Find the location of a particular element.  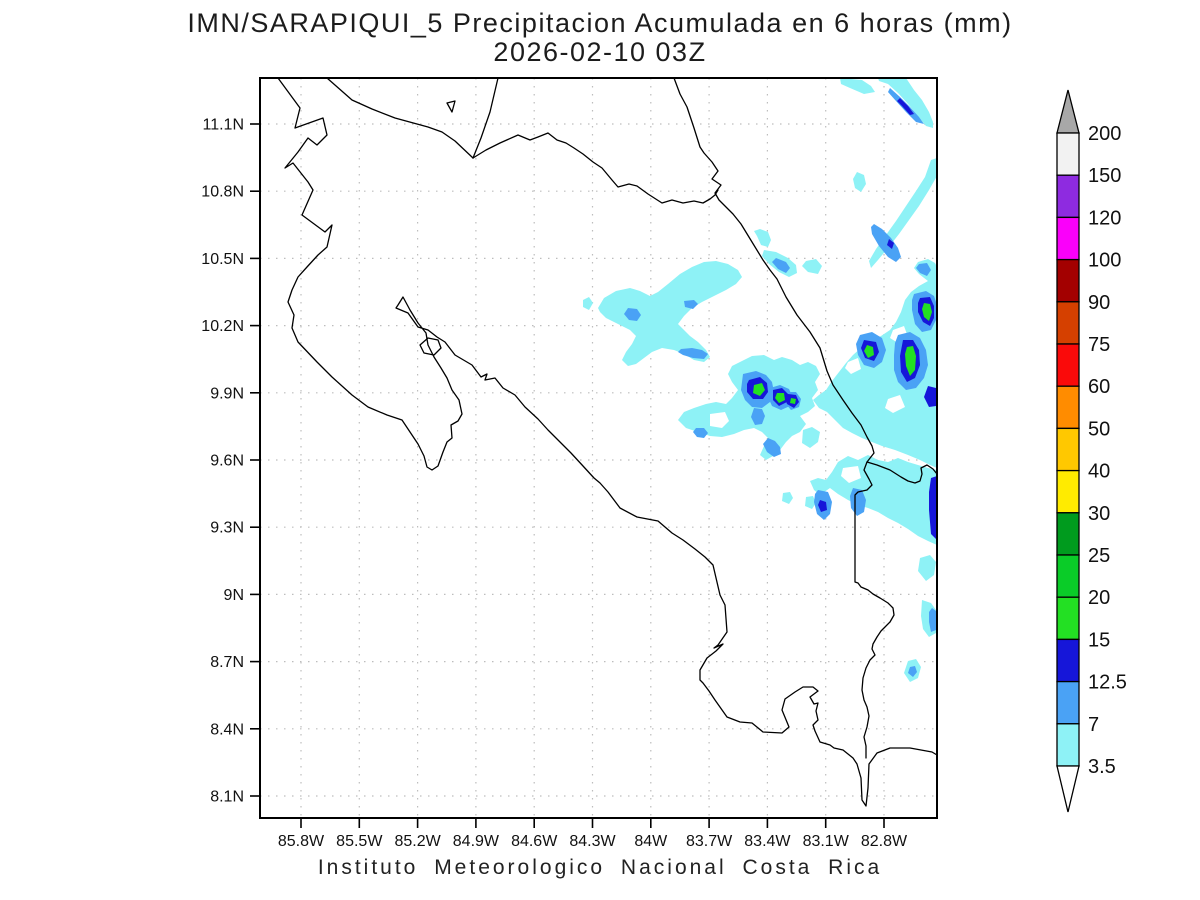

x-tick-label: 85.5W is located at coordinates (359, 841).